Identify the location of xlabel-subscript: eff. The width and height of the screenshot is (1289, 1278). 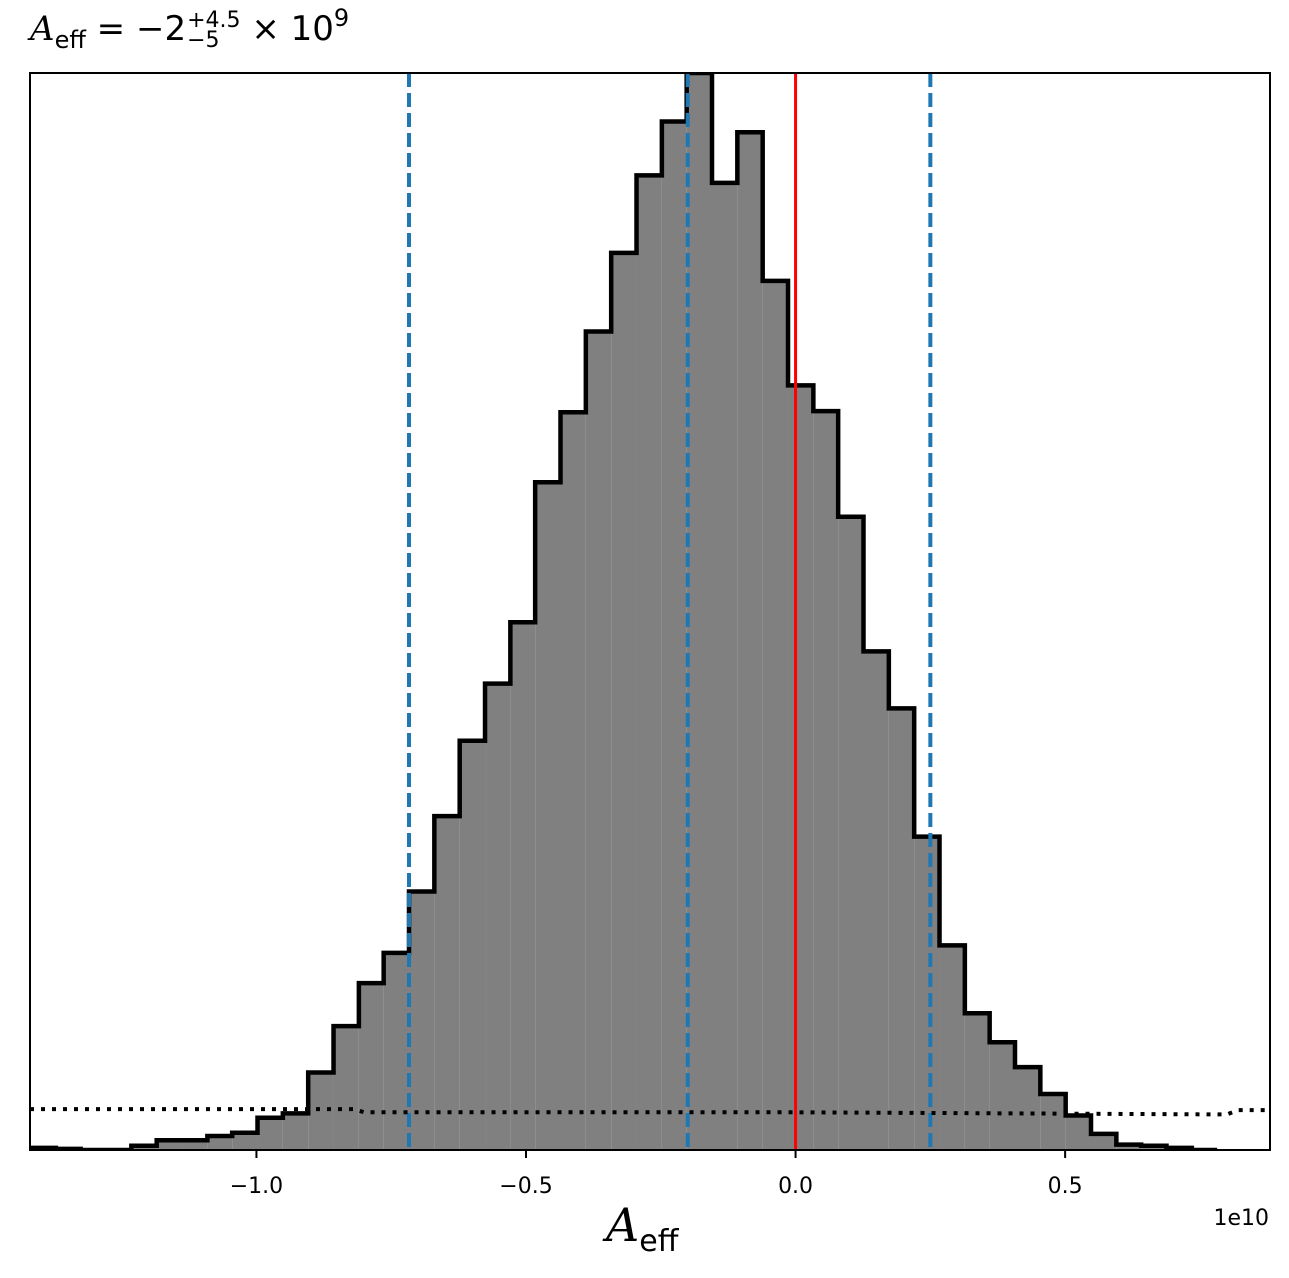
(659, 1241).